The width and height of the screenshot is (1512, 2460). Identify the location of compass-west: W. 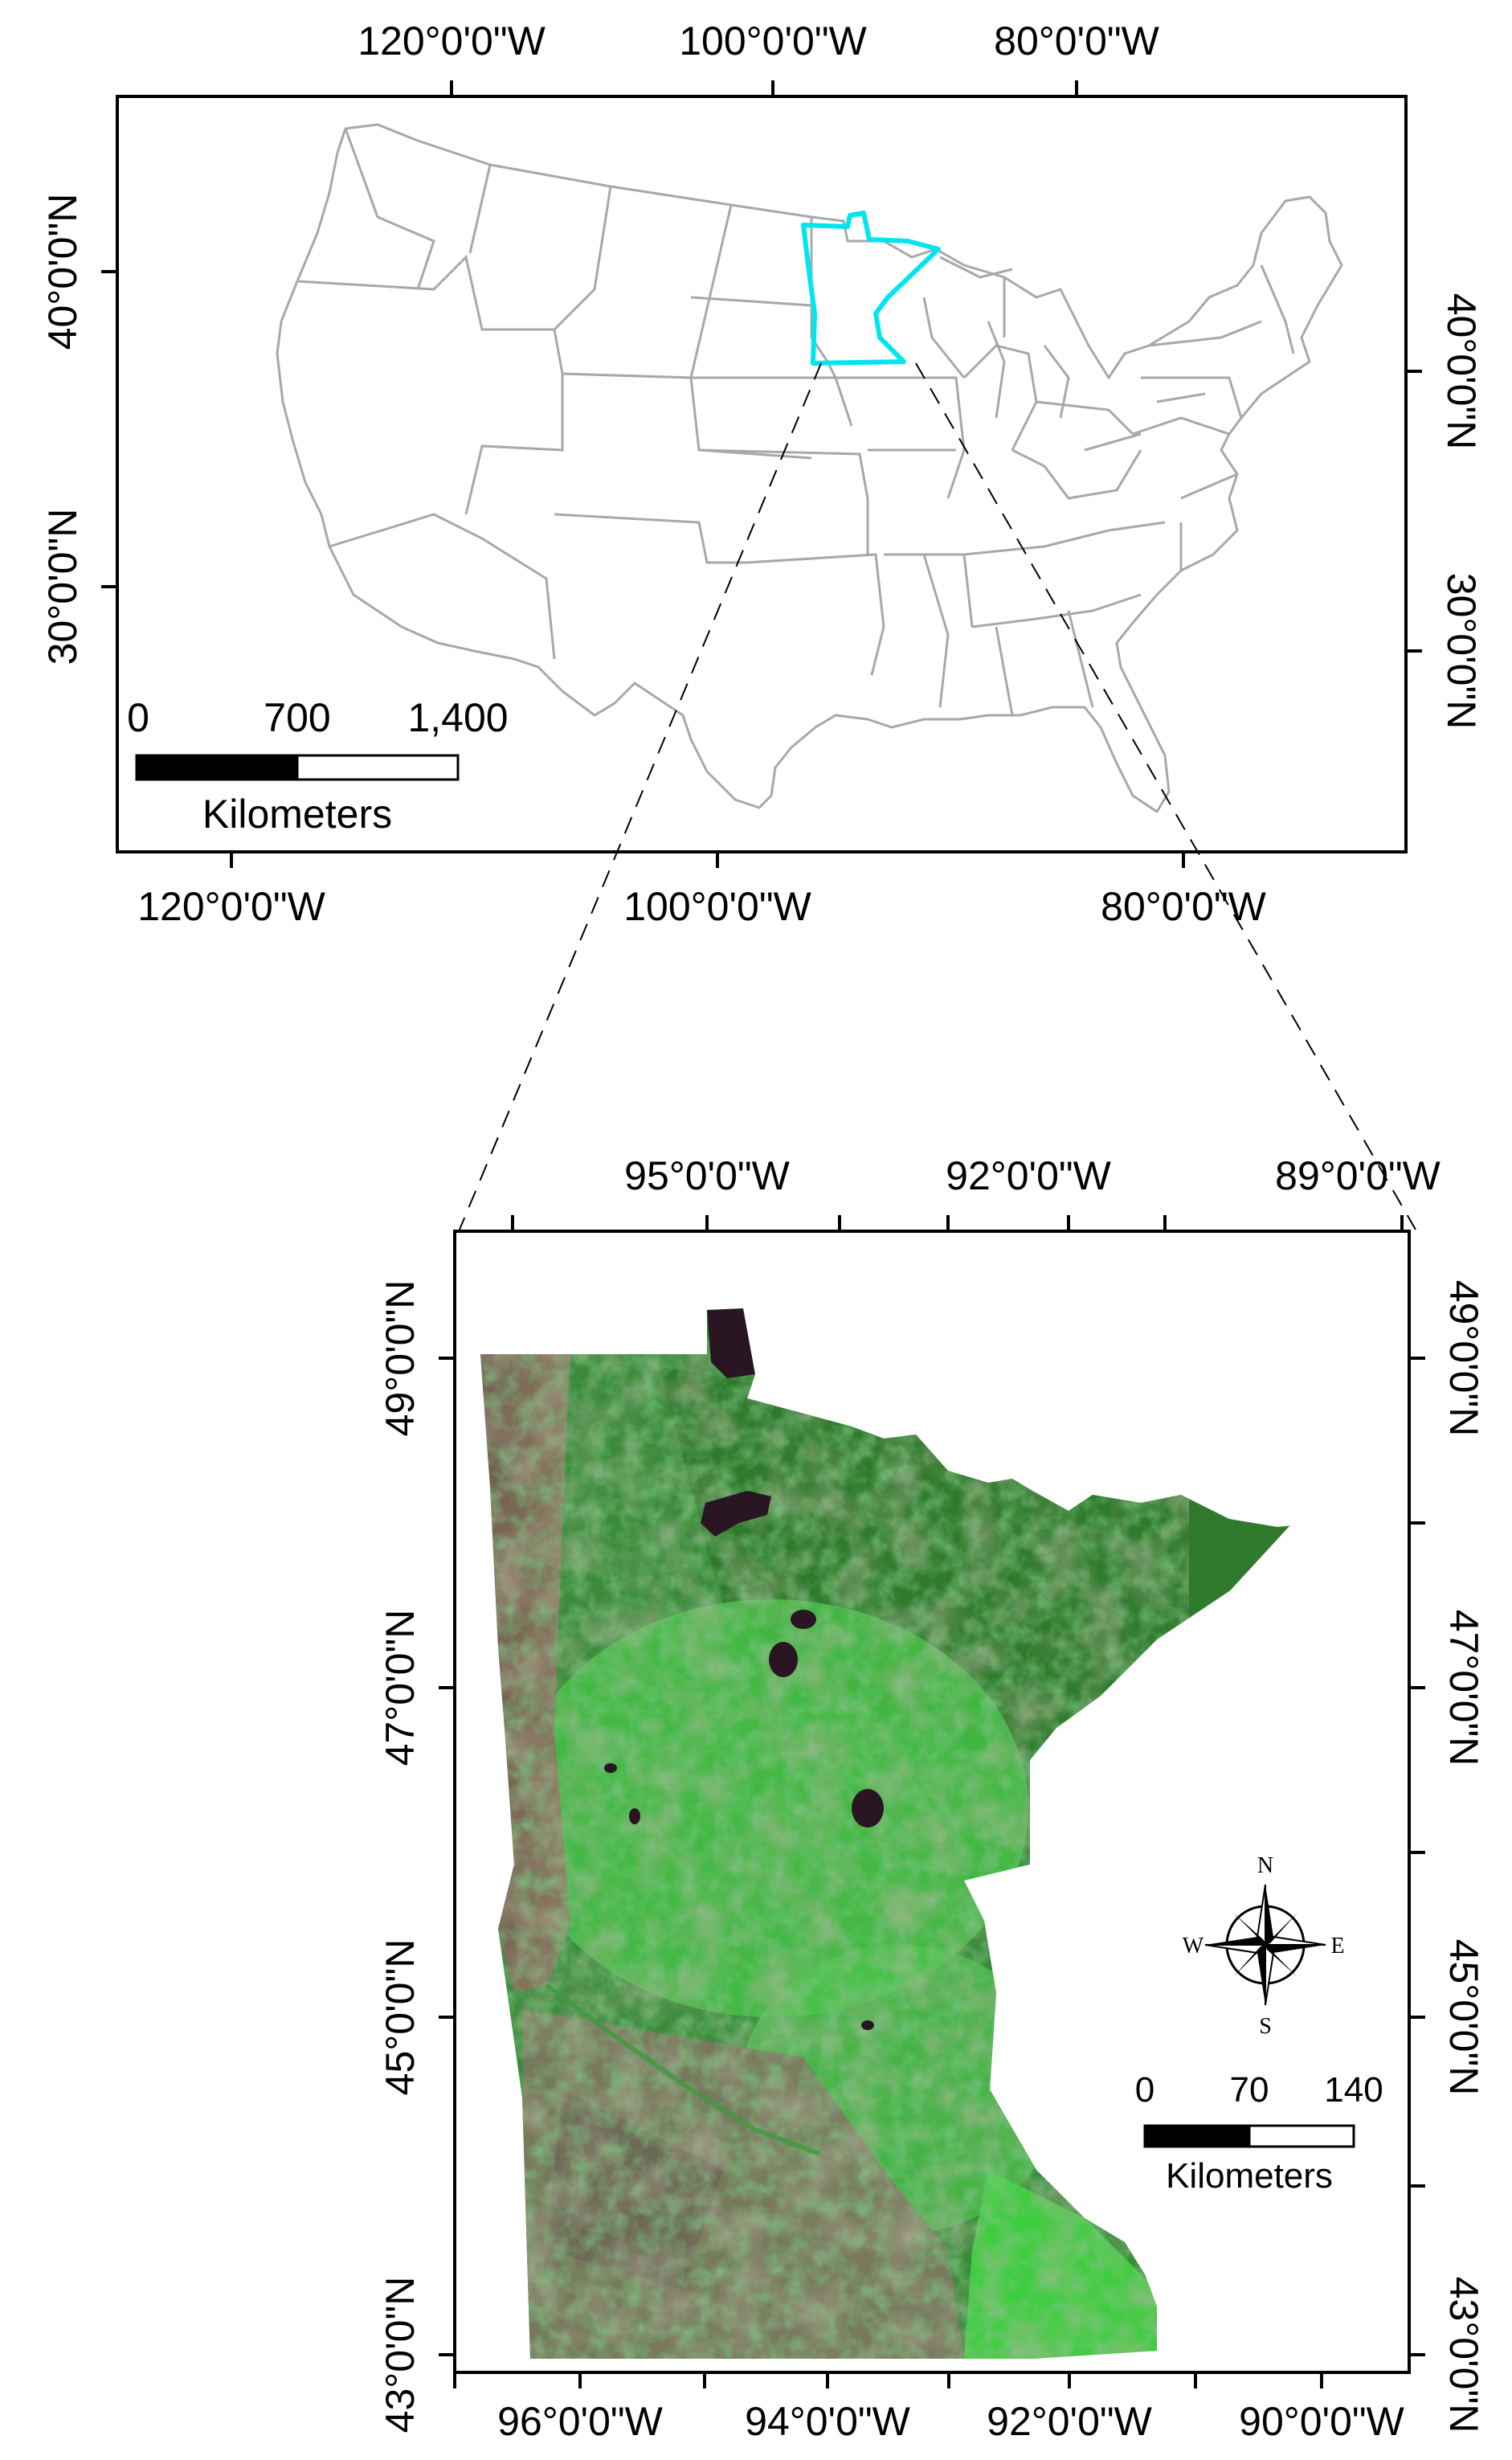
(1193, 1947).